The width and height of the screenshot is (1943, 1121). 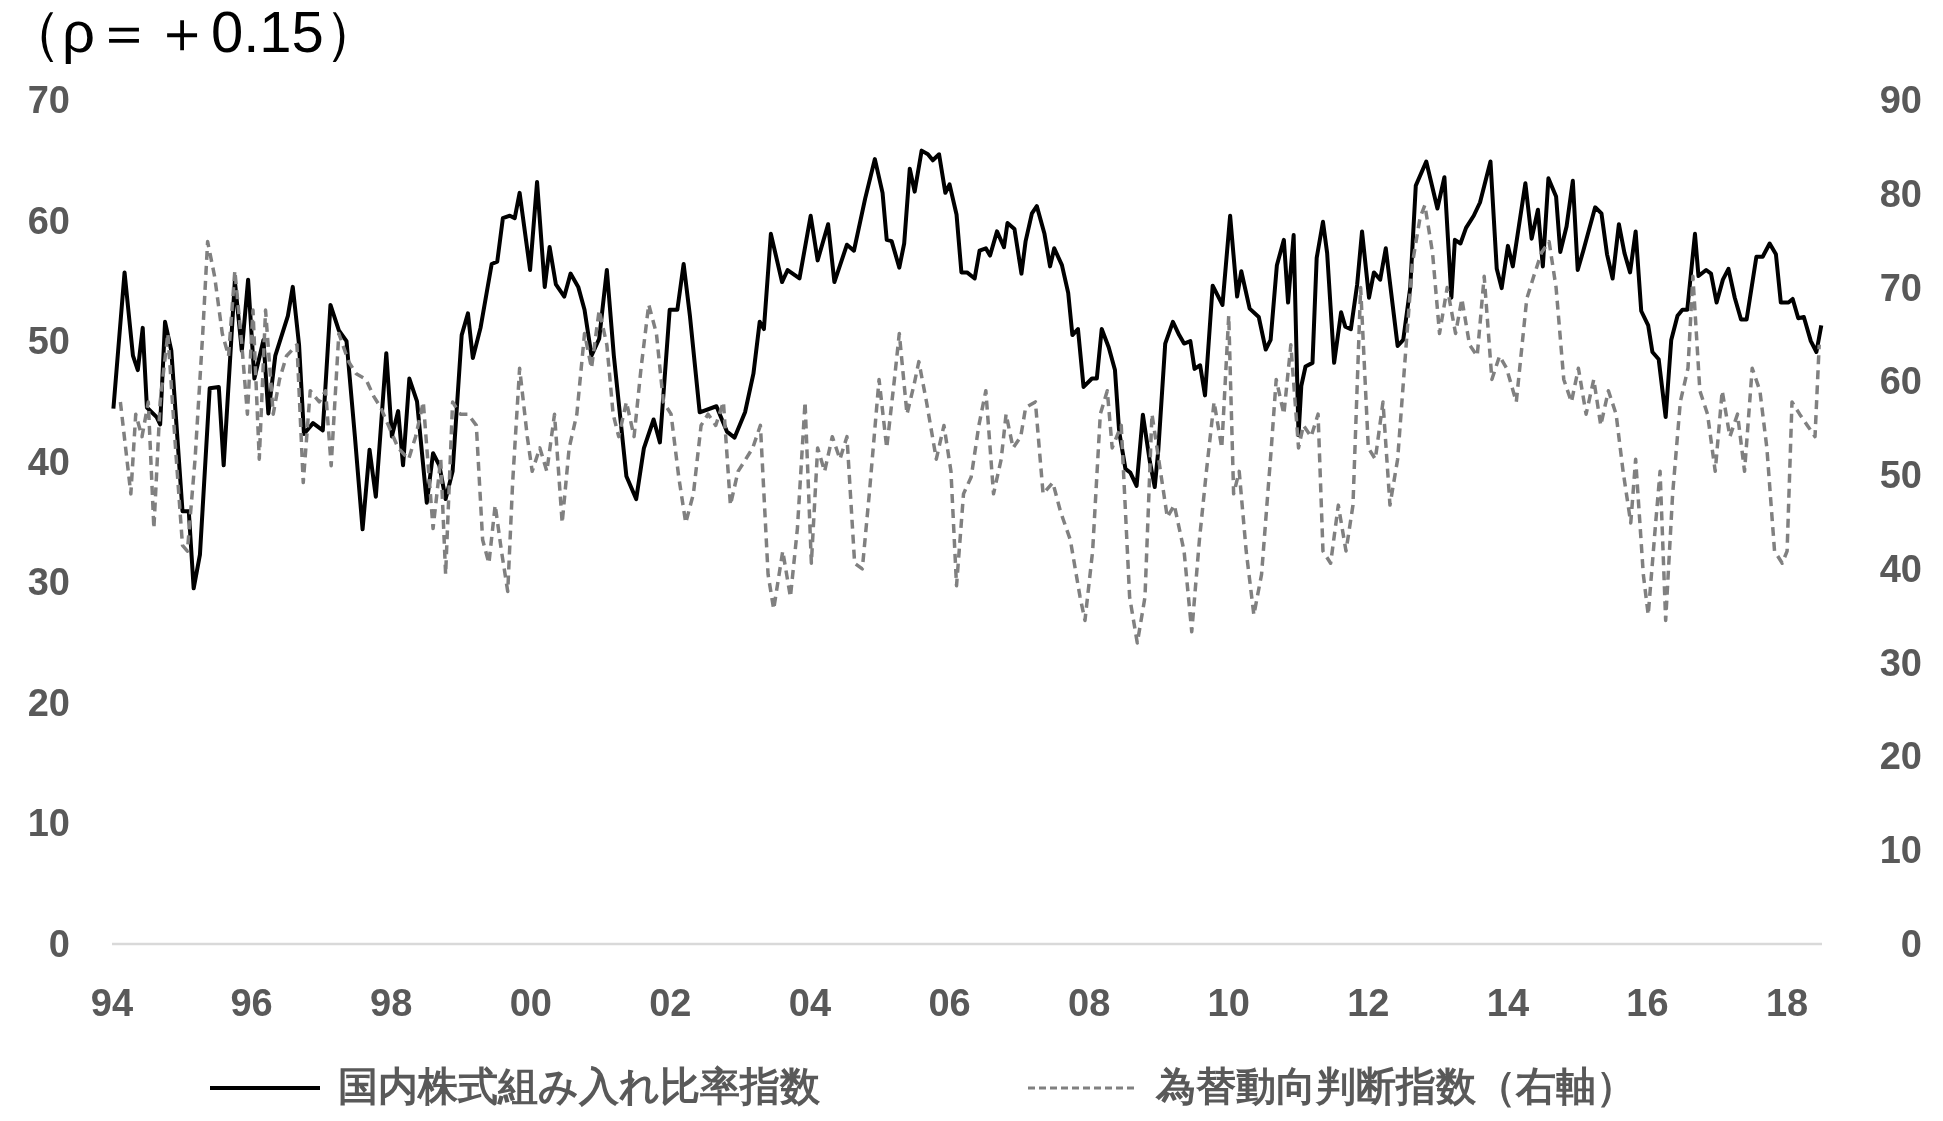 I want to click on xtick: 04, so click(x=810, y=1003).